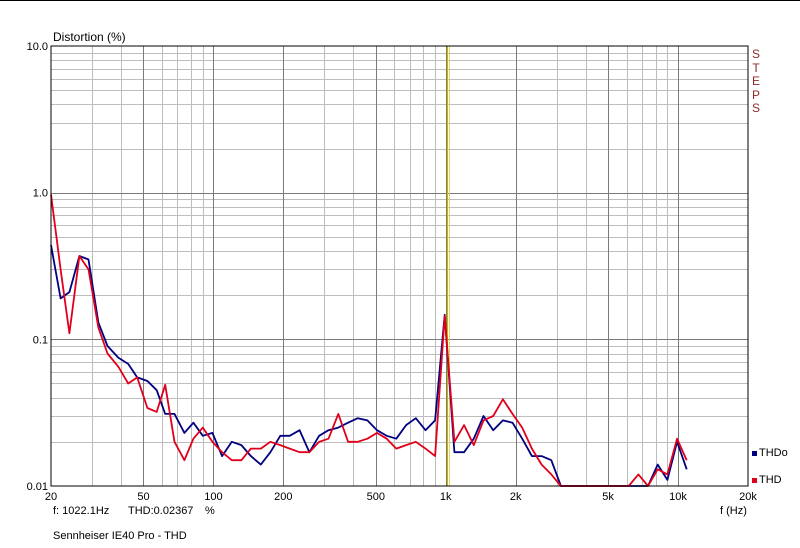 Image resolution: width=800 pixels, height=548 pixels. What do you see at coordinates (446, 497) in the screenshot?
I see `x-tick-label: 1k` at bounding box center [446, 497].